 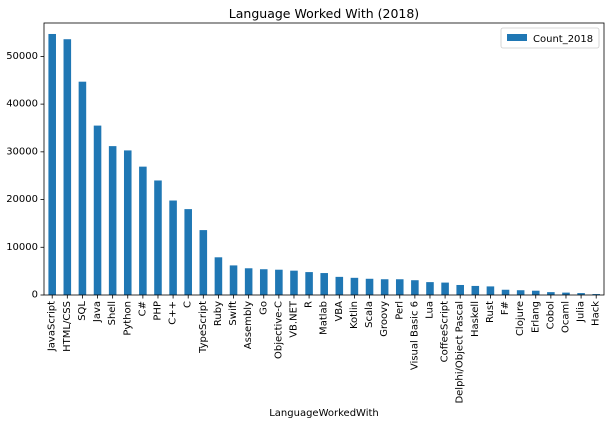 I want to click on x-tick-label: Rust, so click(x=490, y=312).